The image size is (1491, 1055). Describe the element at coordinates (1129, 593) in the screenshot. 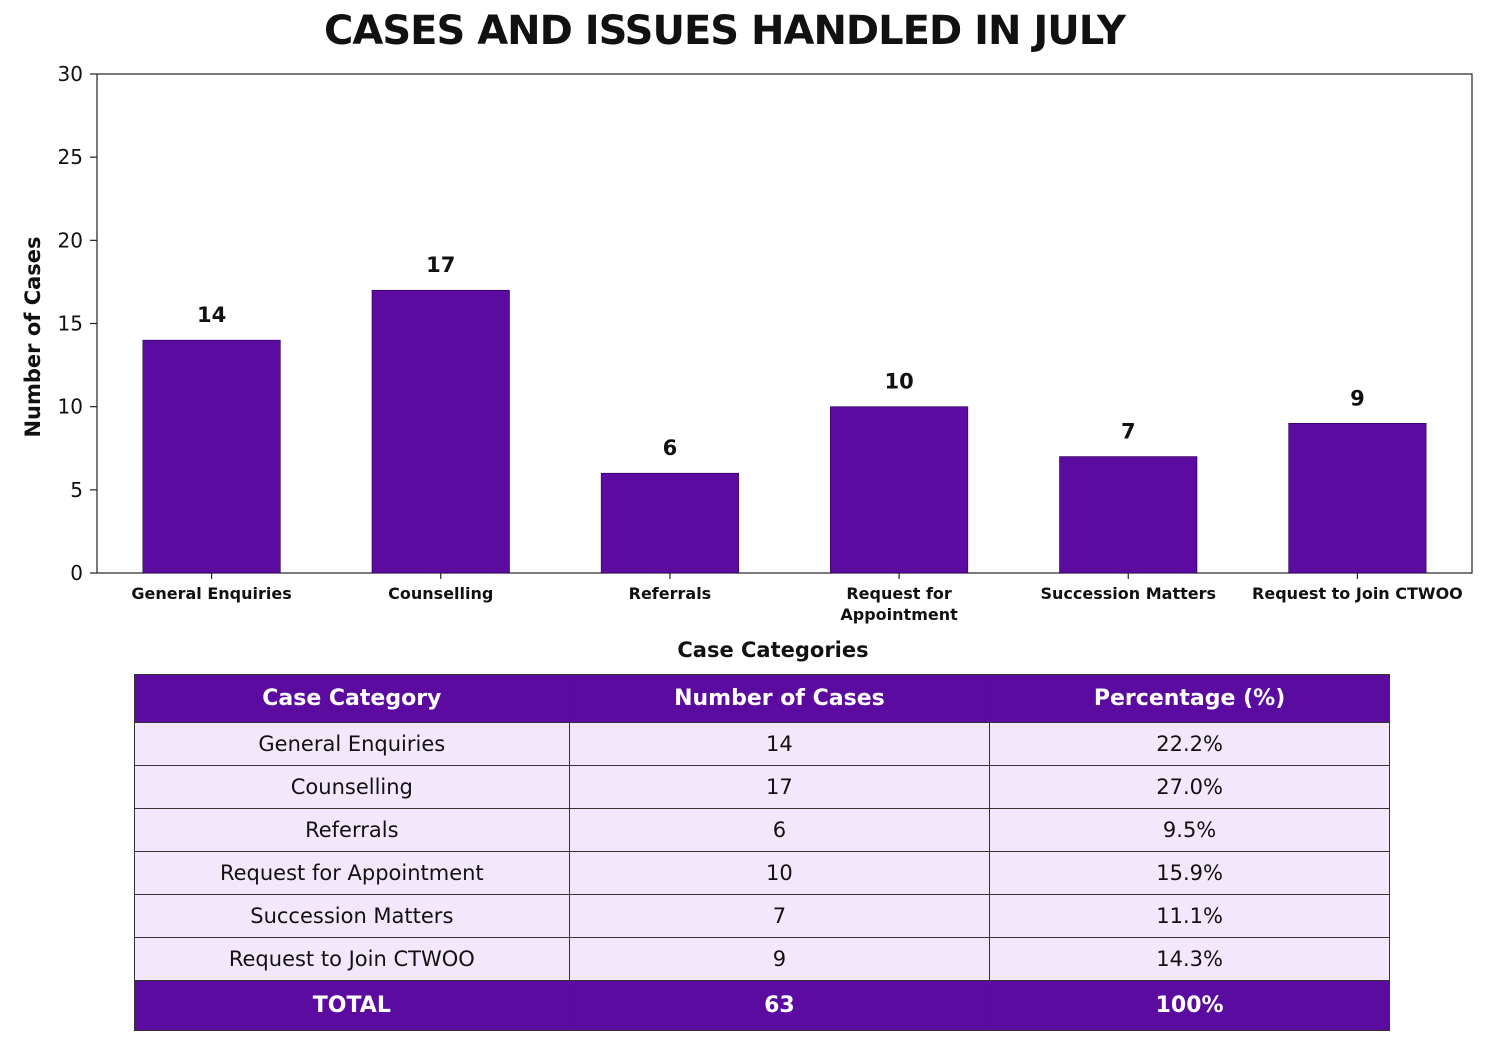

I see `x-tick-label: Succession Matters` at that location.